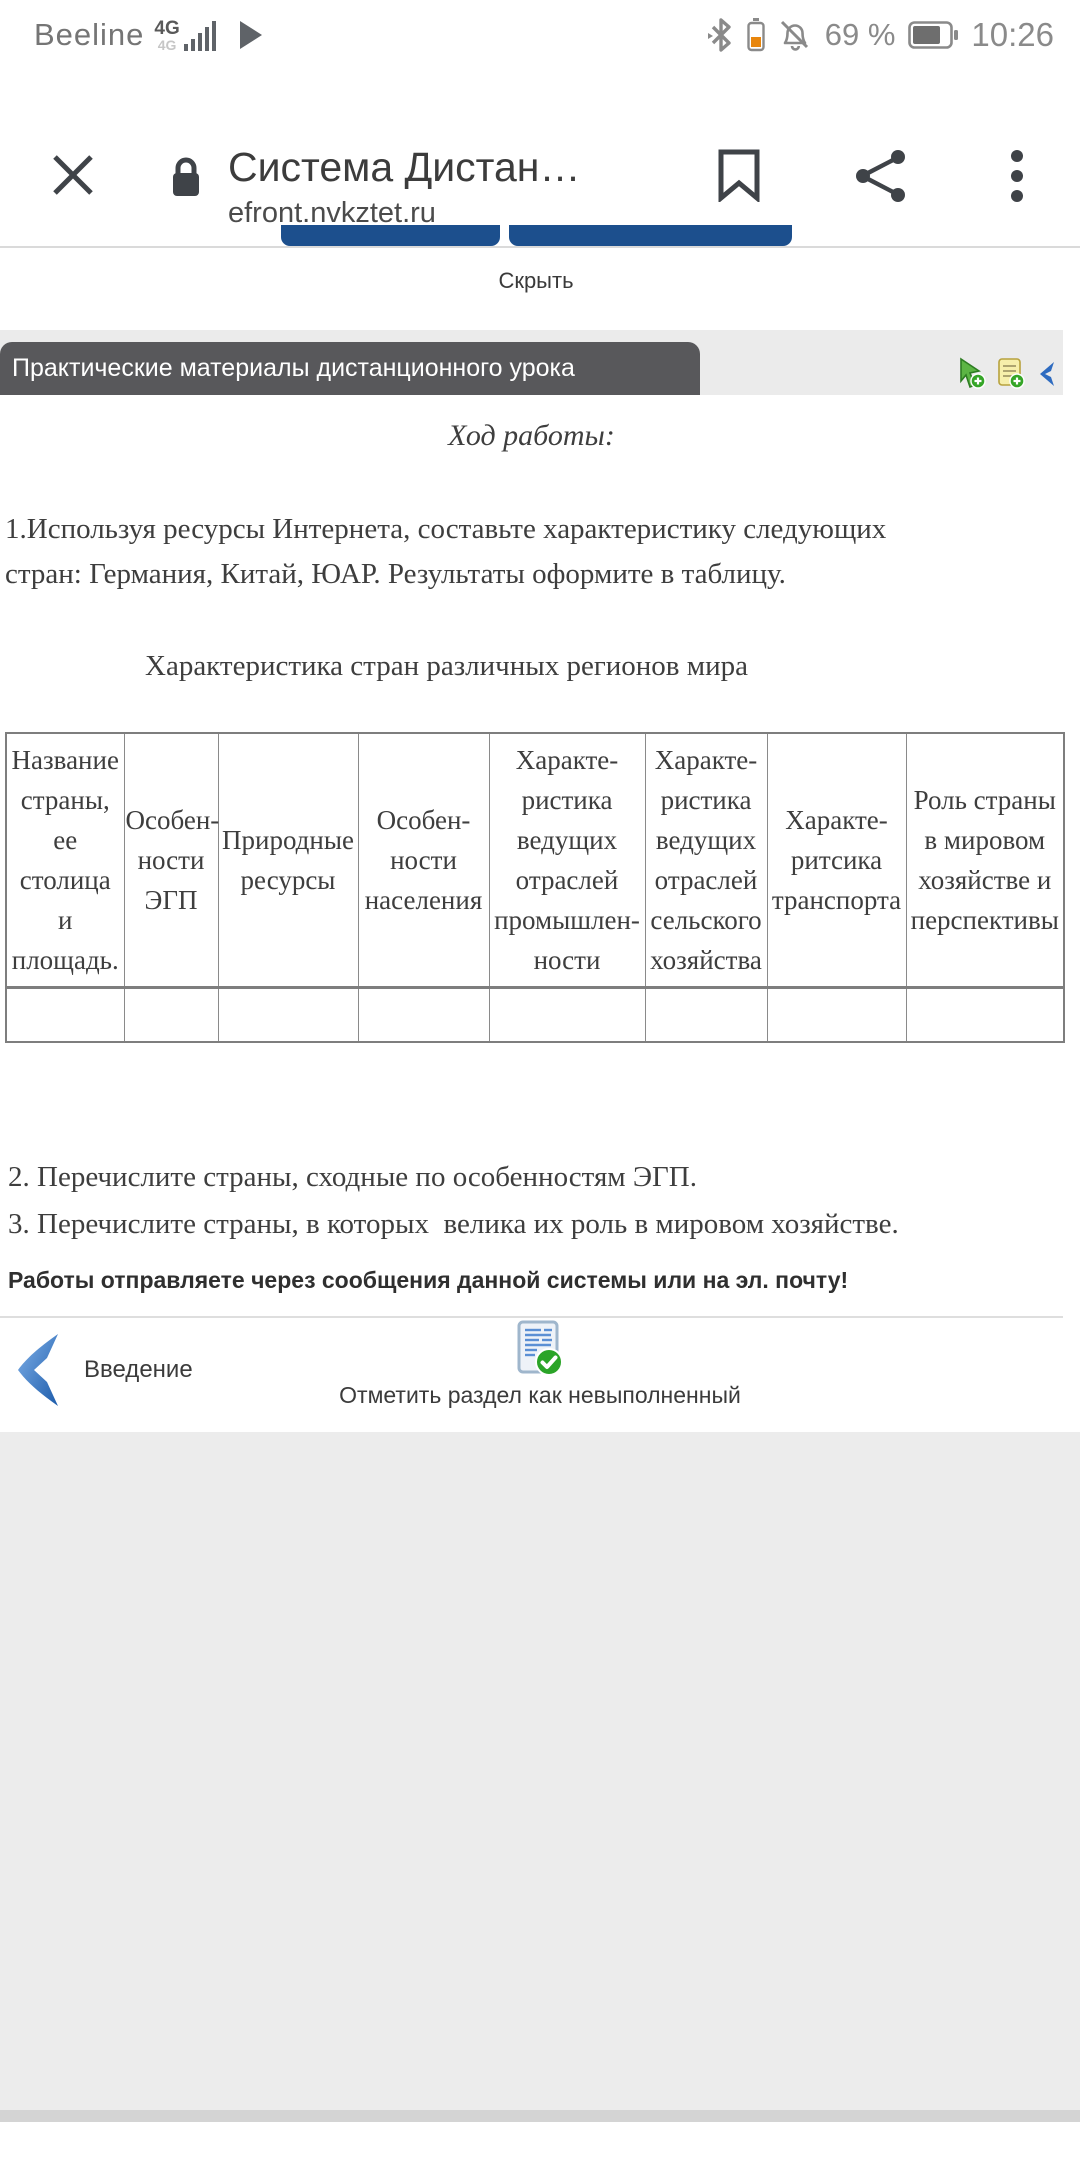  What do you see at coordinates (720, 35) in the screenshot?
I see `bluetooth-icon` at bounding box center [720, 35].